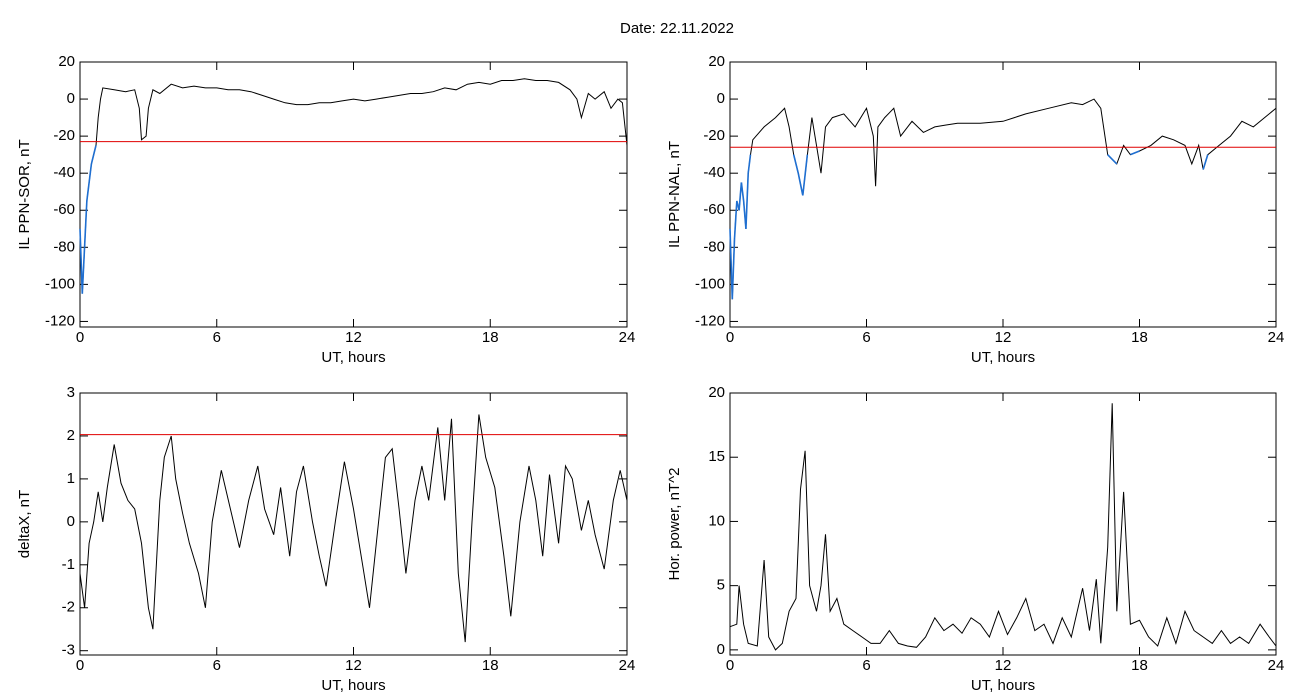  I want to click on y-axis-label: Hor. power, nT^2, so click(674, 524).